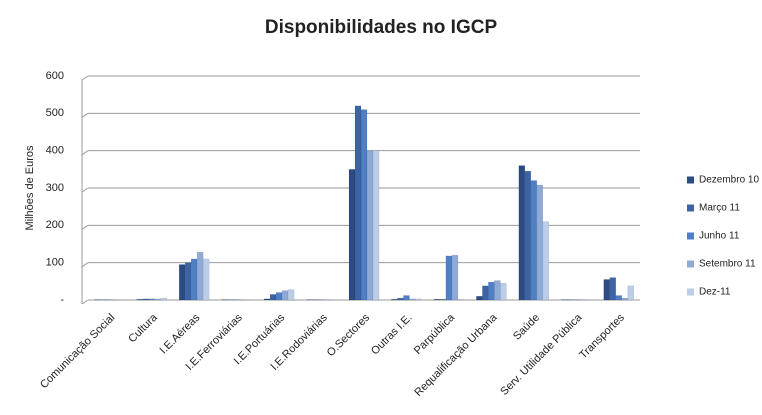 The width and height of the screenshot is (762, 415). What do you see at coordinates (55, 188) in the screenshot?
I see `y-tick-label: 300` at bounding box center [55, 188].